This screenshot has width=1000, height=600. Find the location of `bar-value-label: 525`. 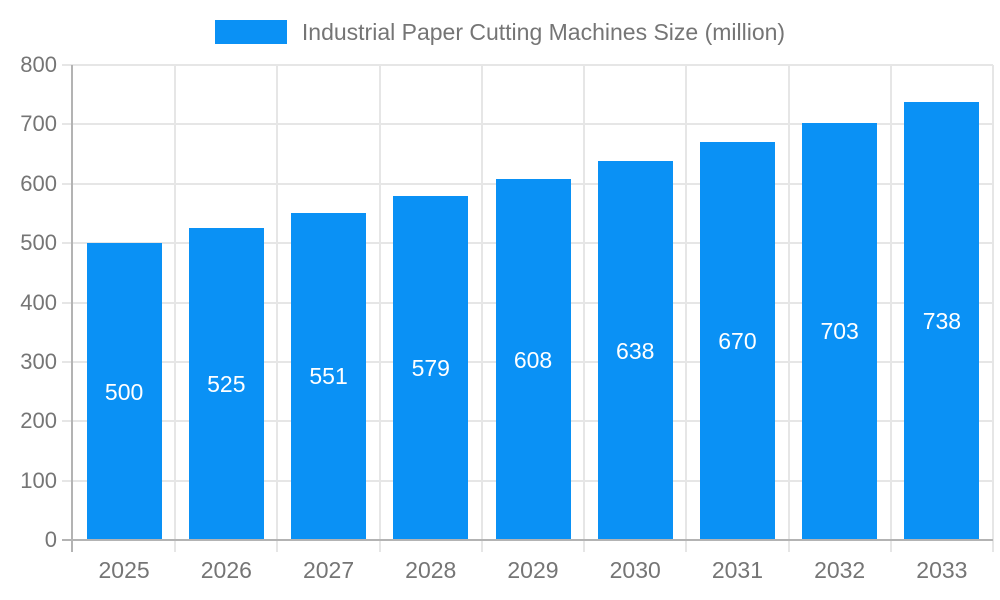

bar-value-label: 525 is located at coordinates (226, 384).